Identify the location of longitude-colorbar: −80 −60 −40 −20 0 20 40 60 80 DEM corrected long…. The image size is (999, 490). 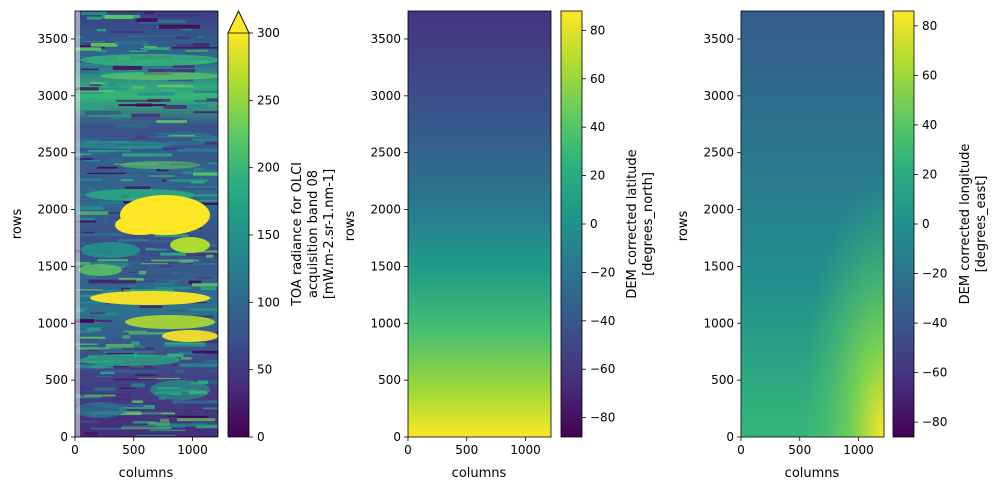
(940, 224).